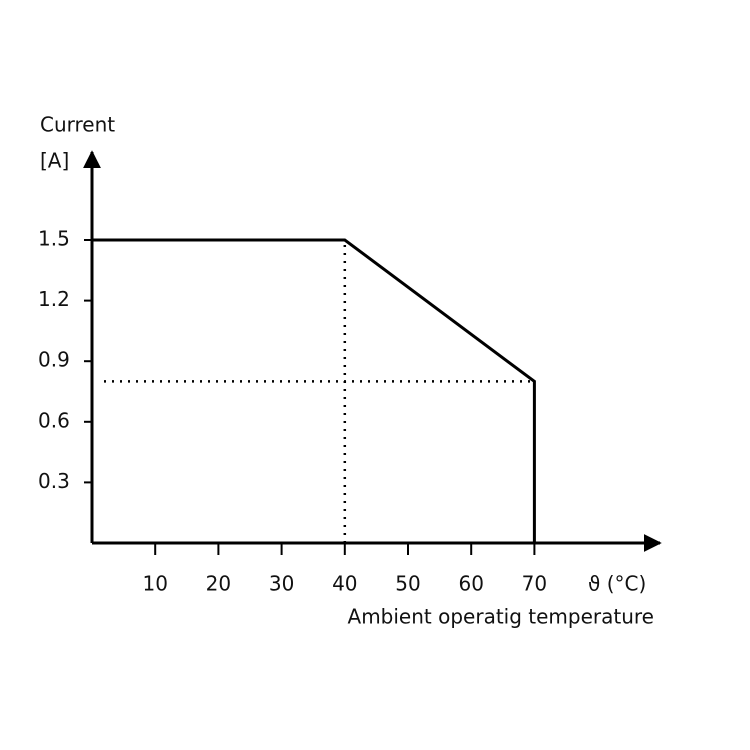 Image resolution: width=750 pixels, height=750 pixels. Describe the element at coordinates (470, 584) in the screenshot. I see `x-tick-label: 60` at that location.